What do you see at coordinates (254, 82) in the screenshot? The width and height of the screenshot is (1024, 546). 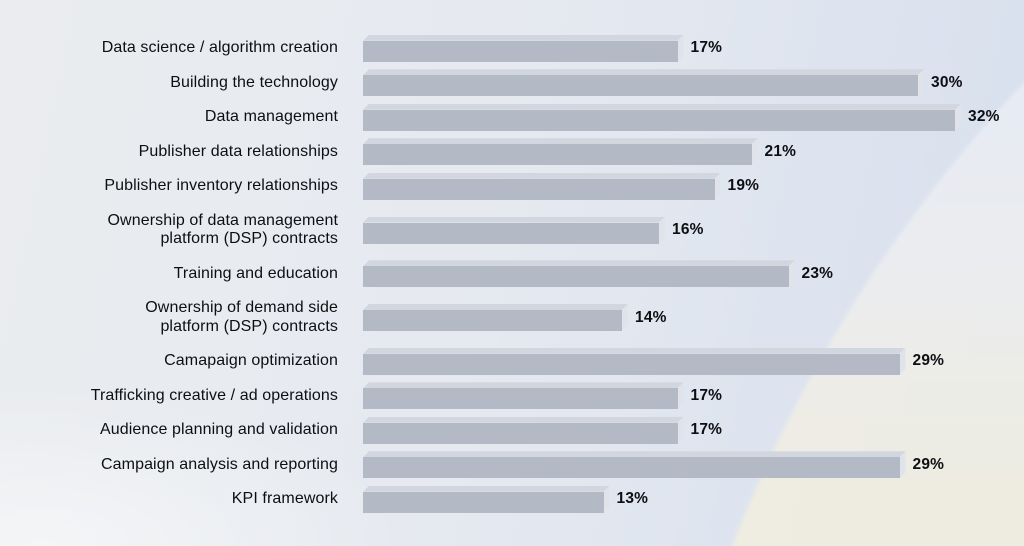 I see `category-label-line: Building the technology` at bounding box center [254, 82].